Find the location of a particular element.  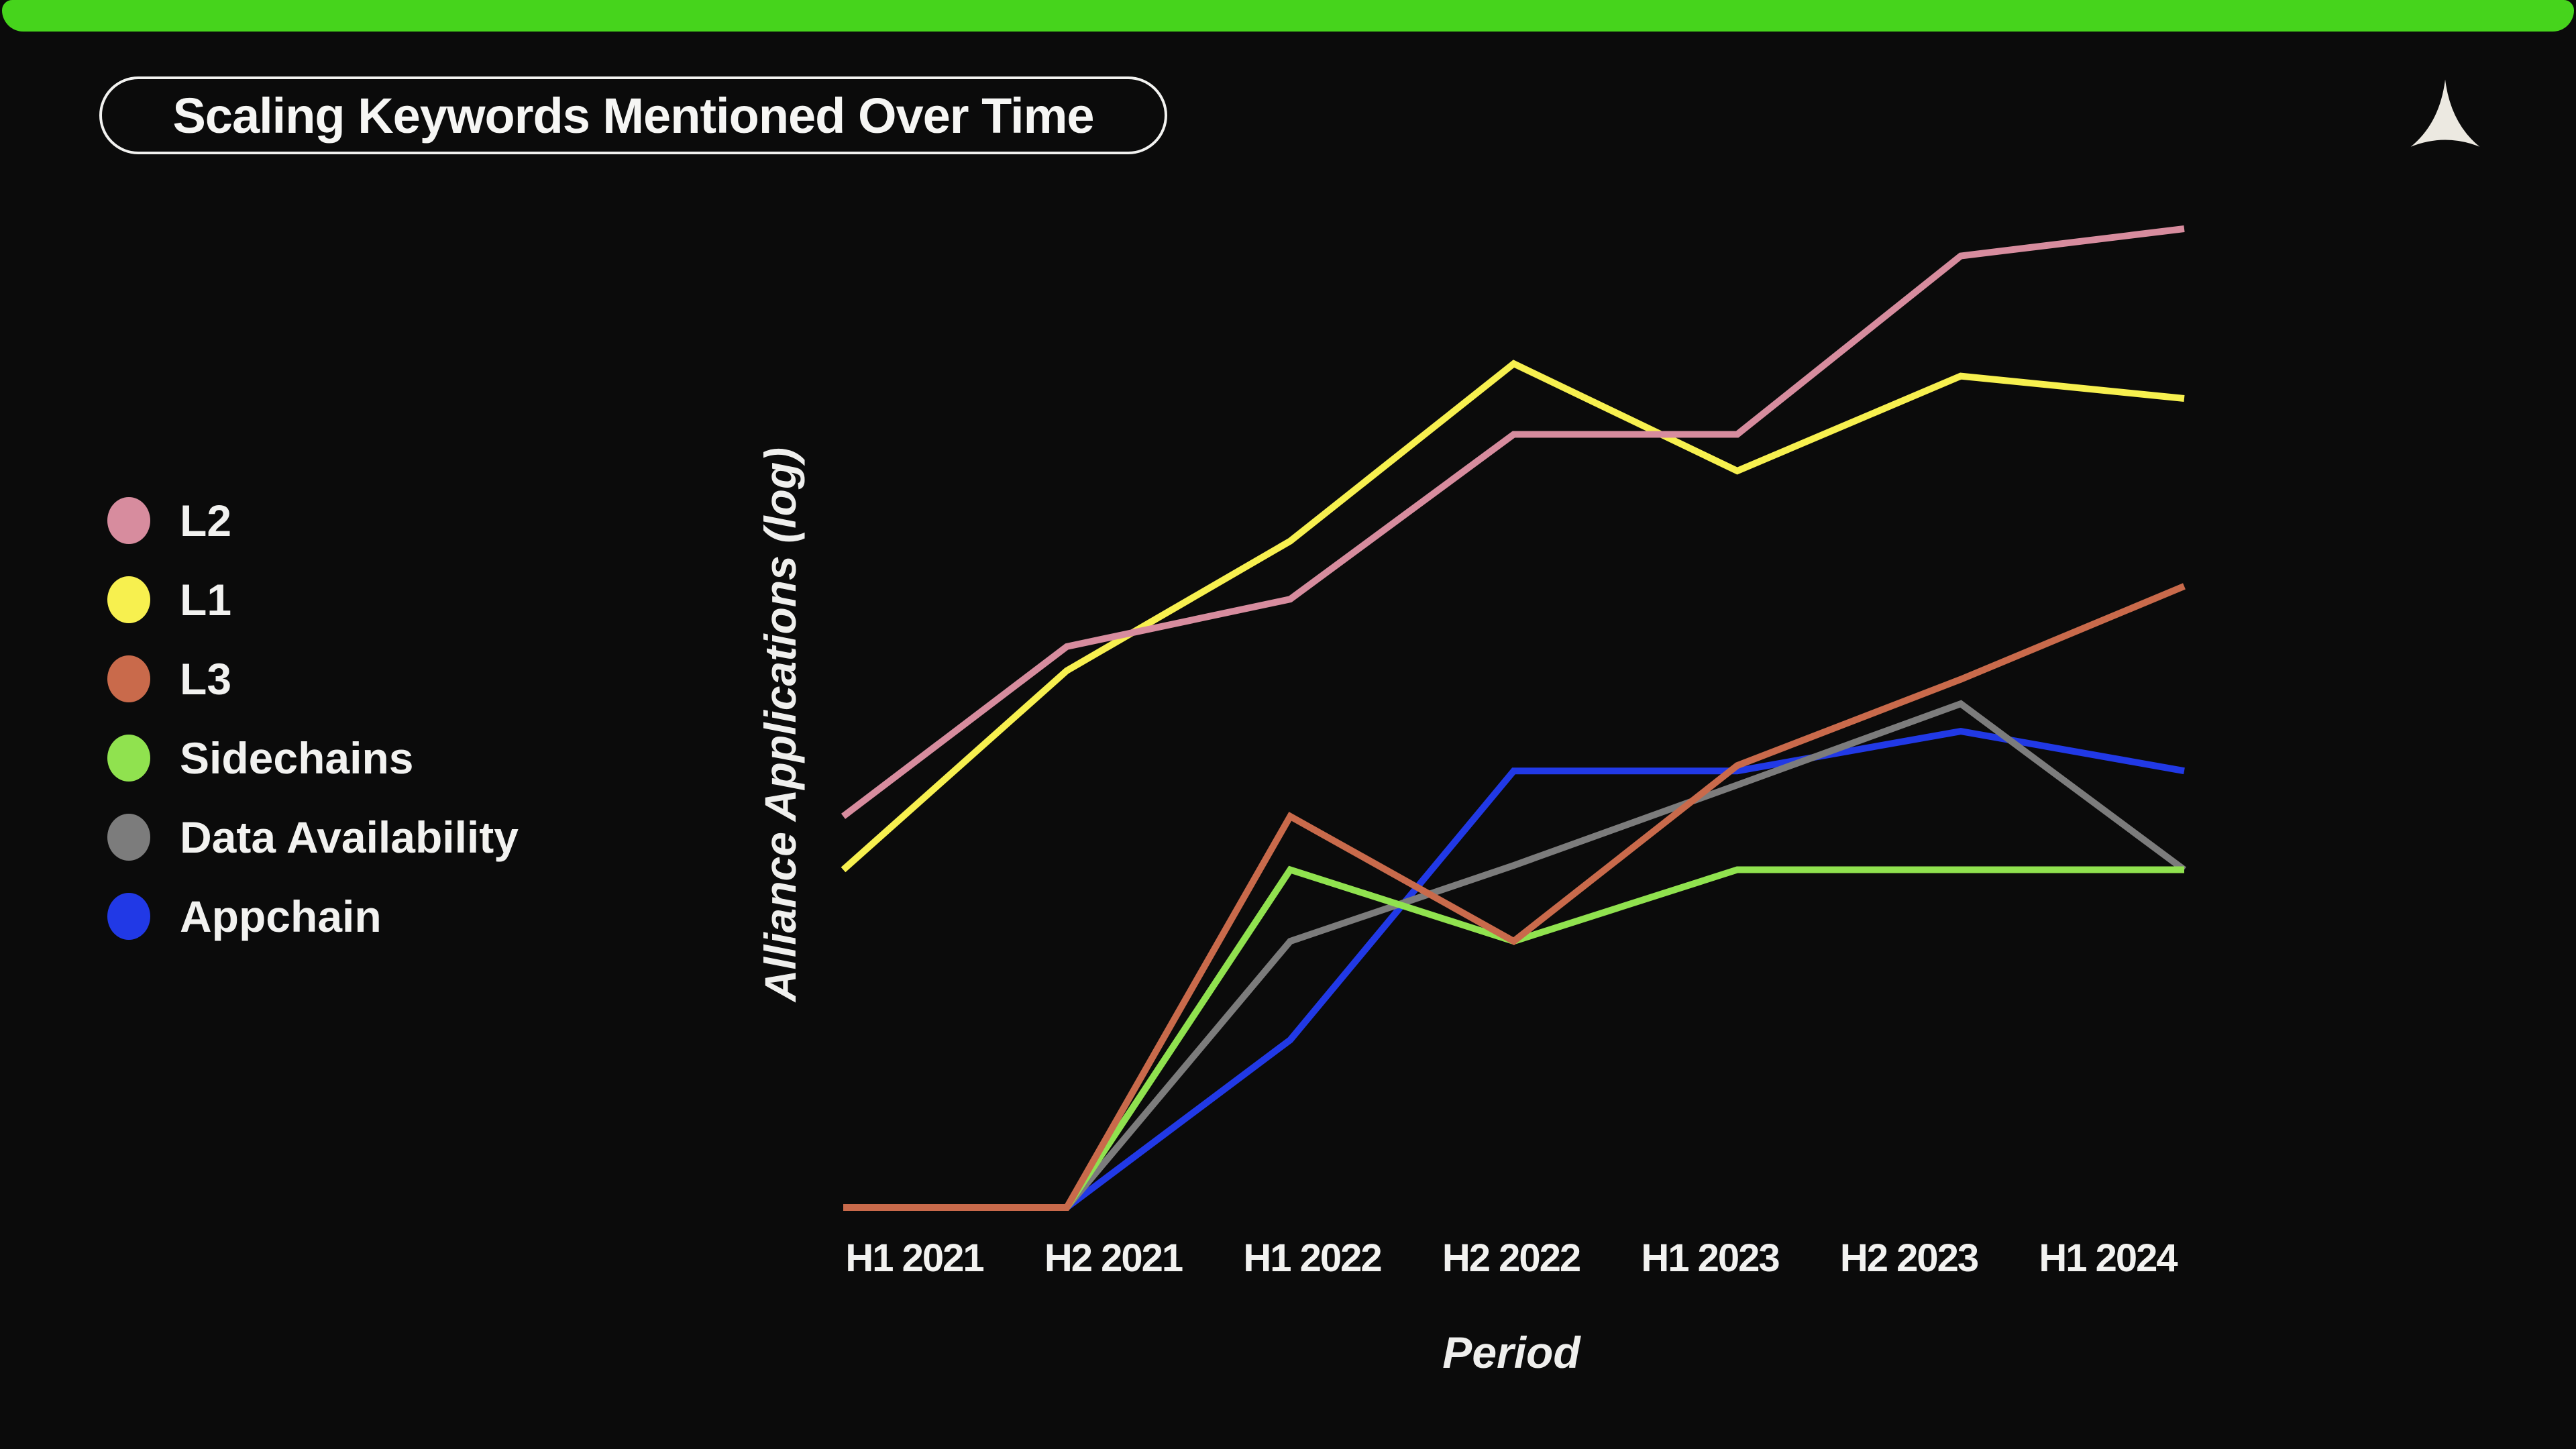

legend-item-l2: L2 is located at coordinates (313, 520).